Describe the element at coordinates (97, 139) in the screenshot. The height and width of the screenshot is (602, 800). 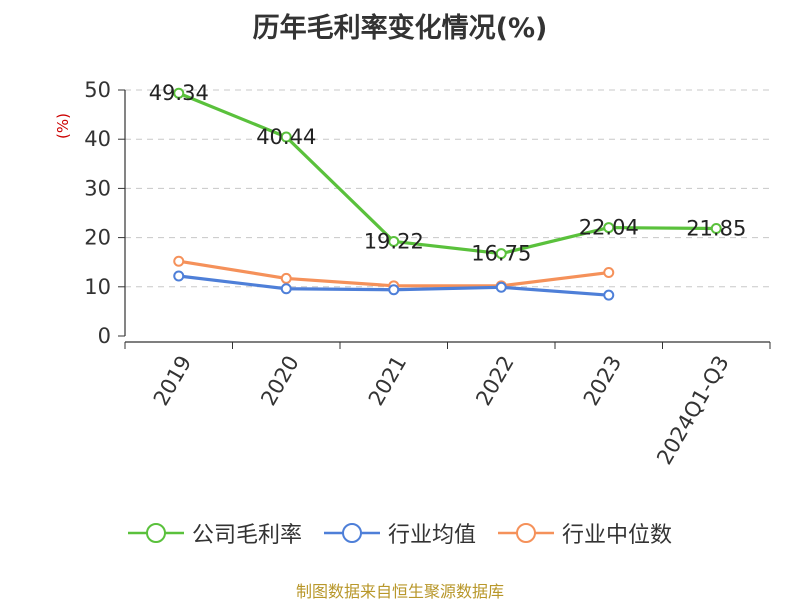
I see `y-tick-label: 40` at that location.